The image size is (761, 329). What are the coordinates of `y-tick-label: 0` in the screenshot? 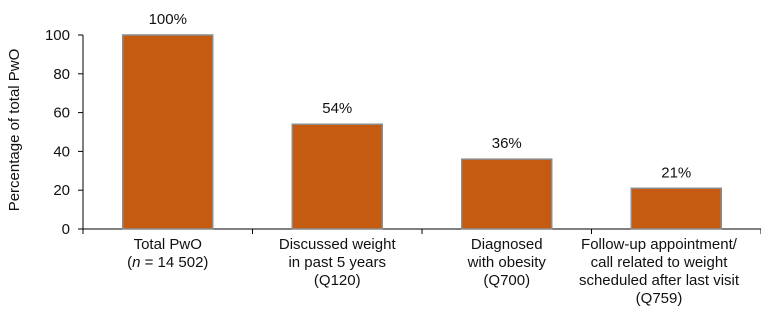 It's located at (66, 229).